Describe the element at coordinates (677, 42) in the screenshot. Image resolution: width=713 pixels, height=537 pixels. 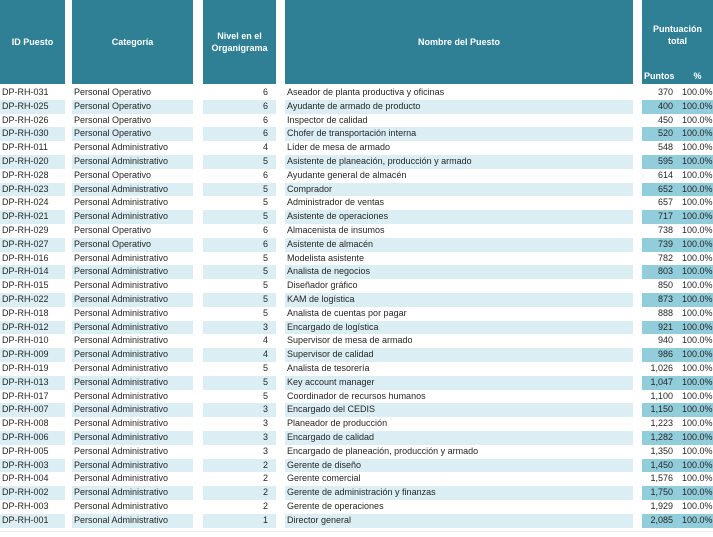
I see `header-puntuacion-total: Puntuación total Puntos %` at that location.